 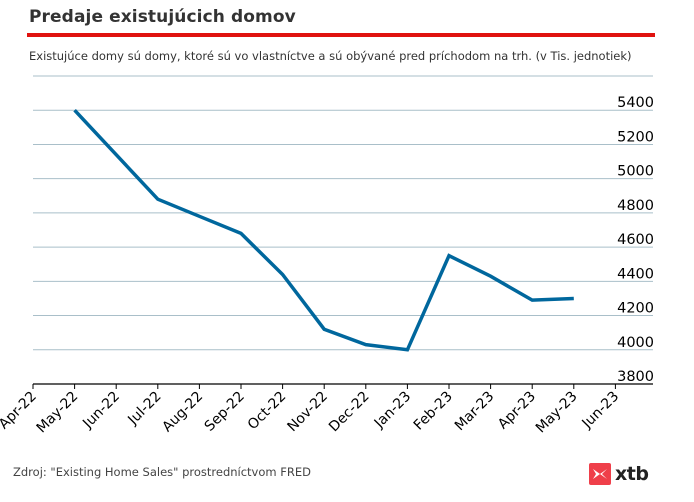 What do you see at coordinates (433, 411) in the screenshot?
I see `x-tick-label: Feb-23` at bounding box center [433, 411].